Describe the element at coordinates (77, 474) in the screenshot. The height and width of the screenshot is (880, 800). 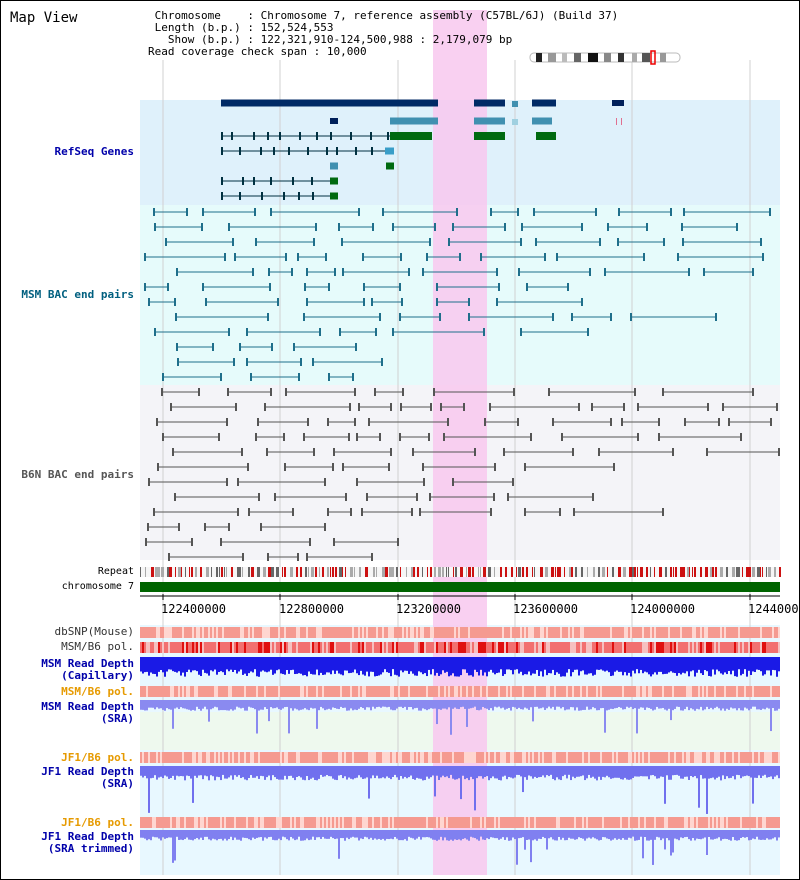
I see `track-label-b6n-bac: B6N BAC end pairs` at that location.